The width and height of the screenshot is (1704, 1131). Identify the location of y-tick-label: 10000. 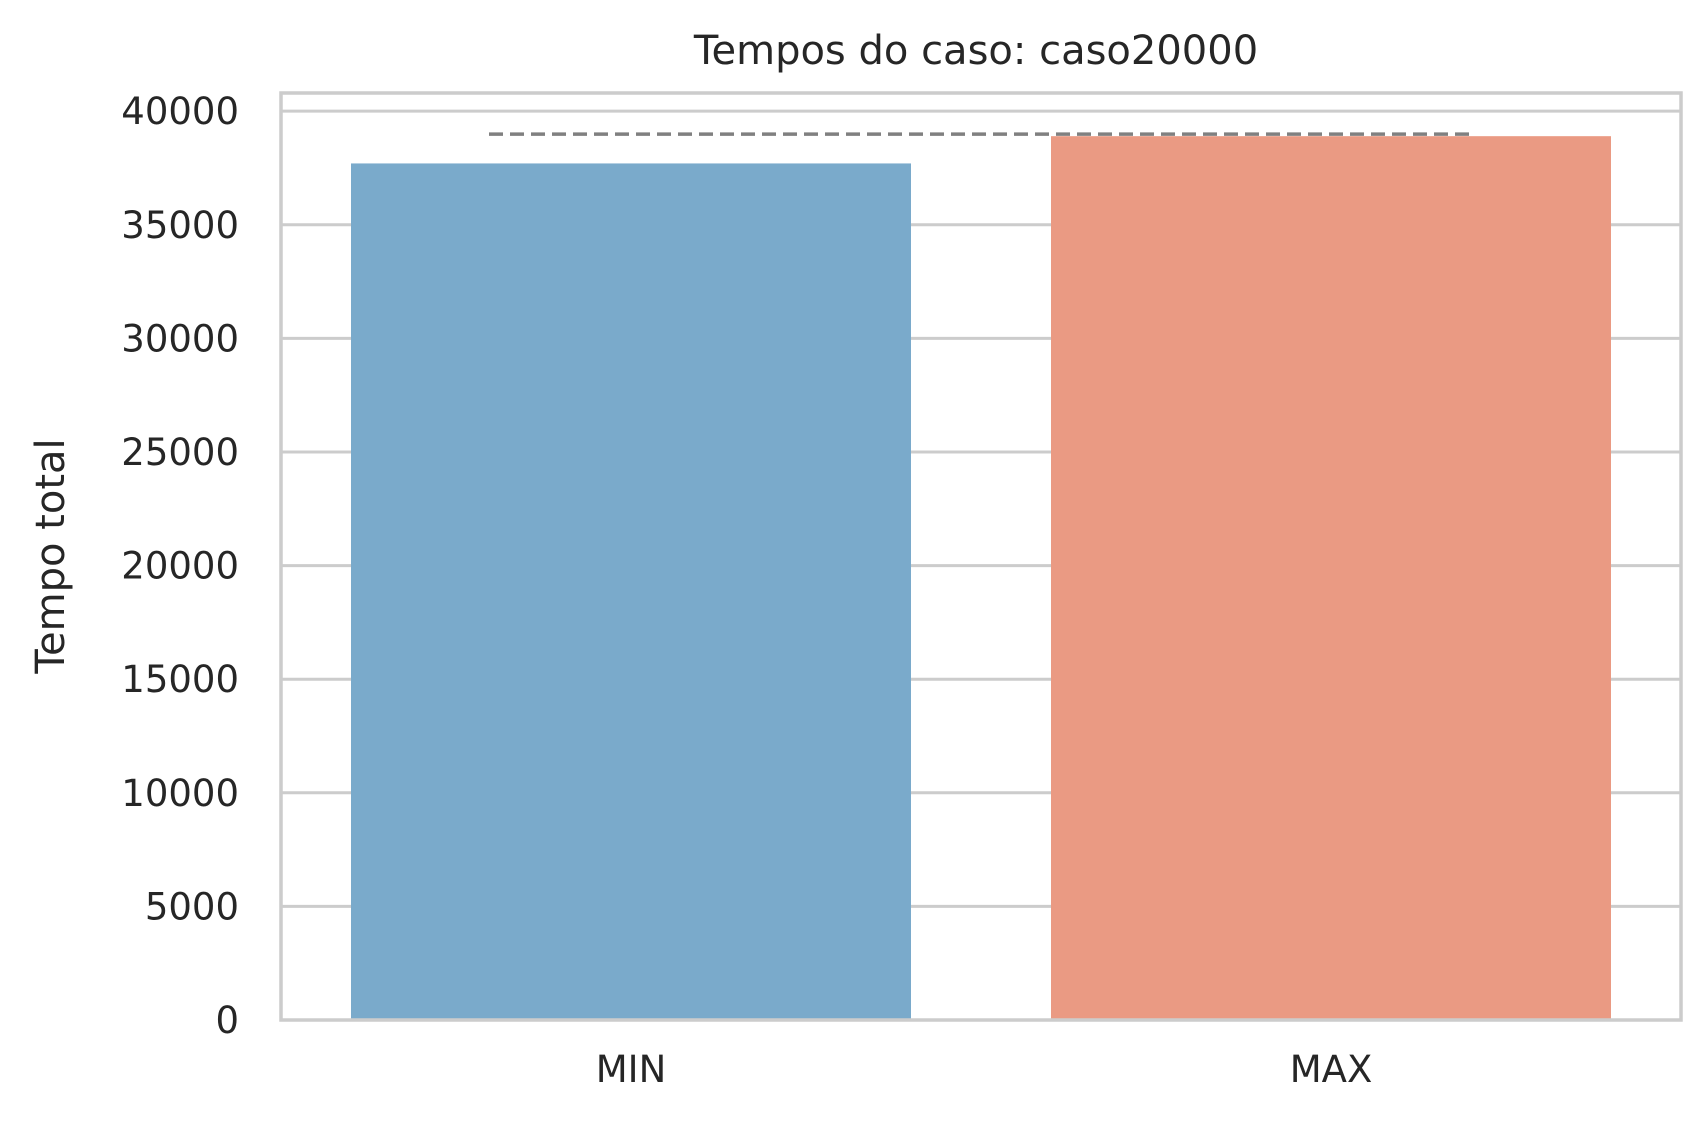
(180, 793).